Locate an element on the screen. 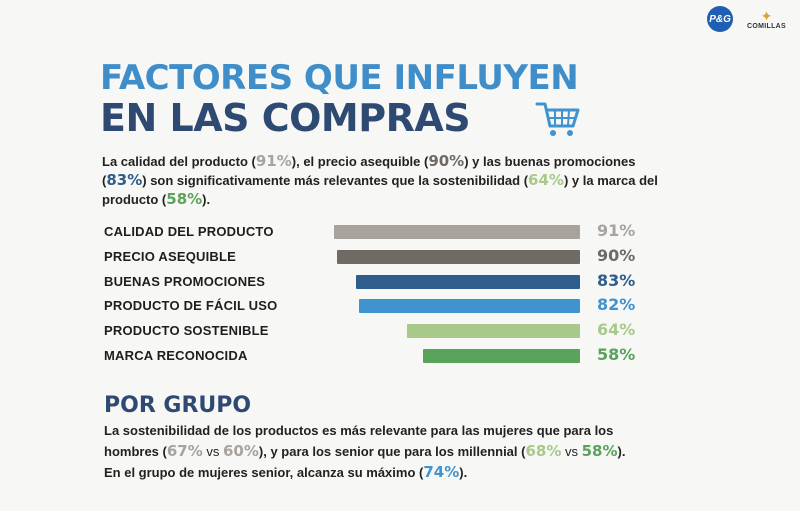  bar-value-label: 64% is located at coordinates (616, 330).